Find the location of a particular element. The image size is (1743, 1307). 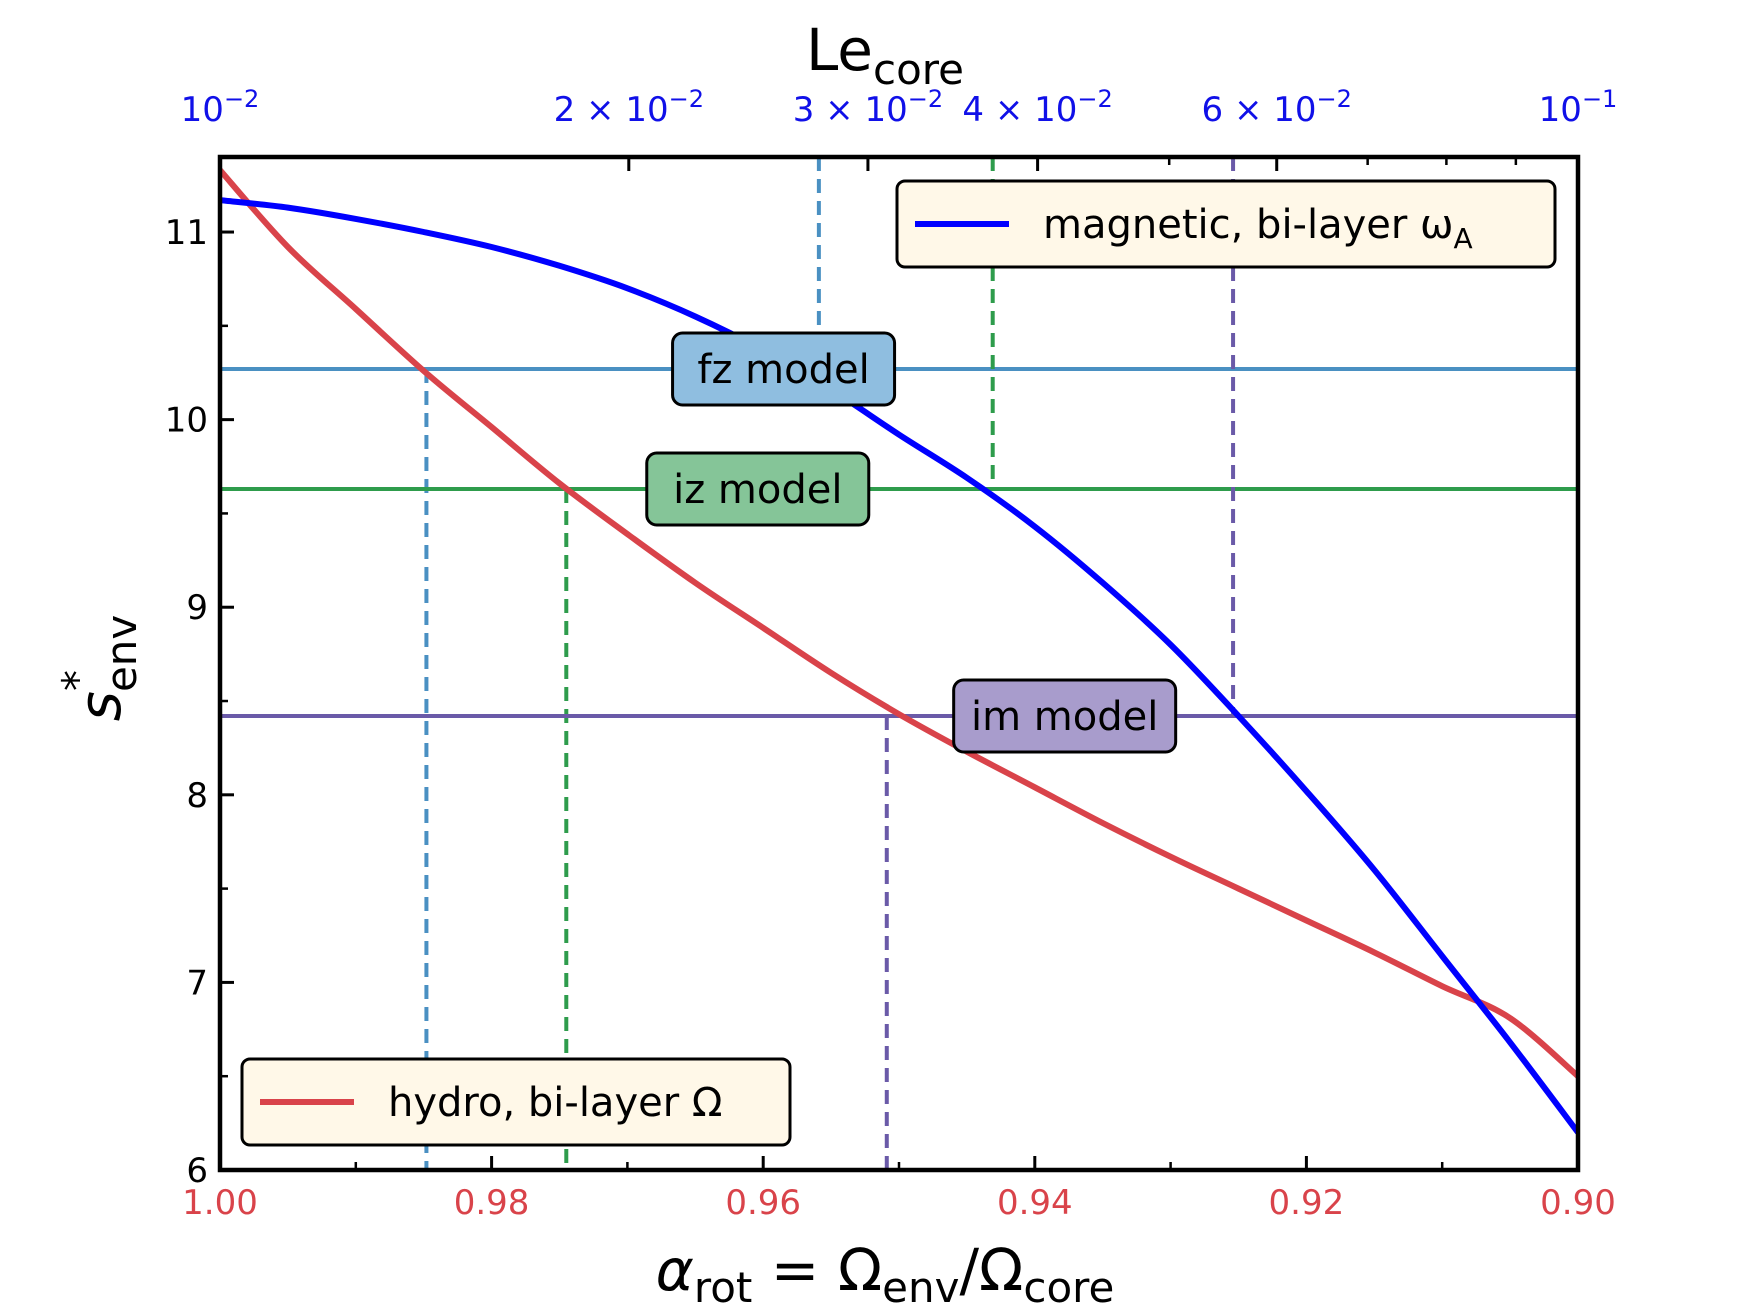

top-tick-label-3: 4 × 10⁻² is located at coordinates (1037, 107).